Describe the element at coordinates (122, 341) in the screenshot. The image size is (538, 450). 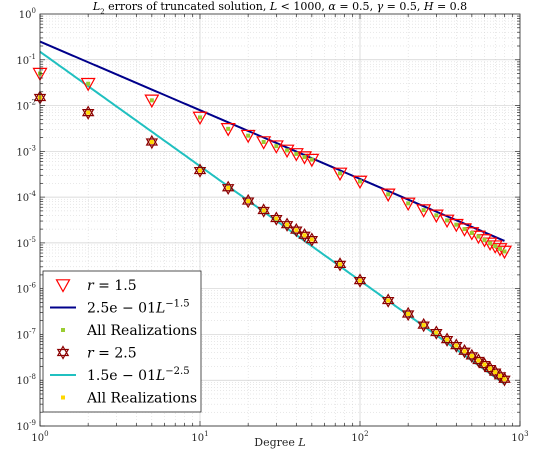
I see `legend-box` at that location.